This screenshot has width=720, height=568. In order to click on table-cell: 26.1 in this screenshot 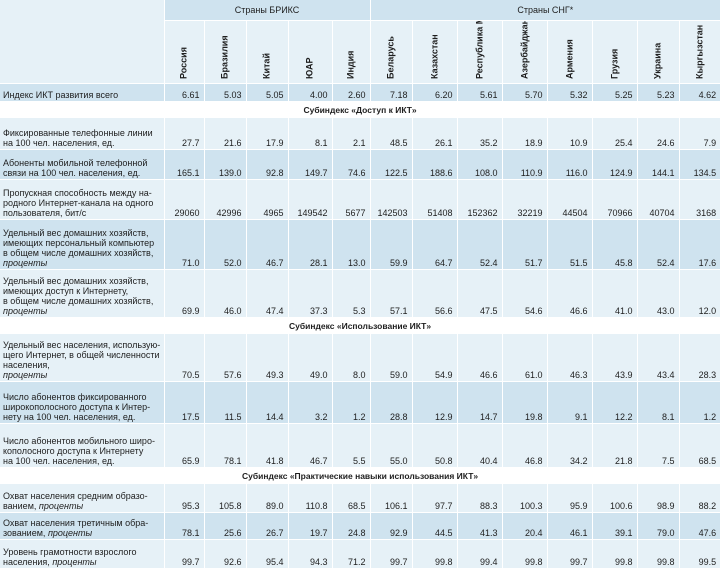, I will do `click(434, 134)`.